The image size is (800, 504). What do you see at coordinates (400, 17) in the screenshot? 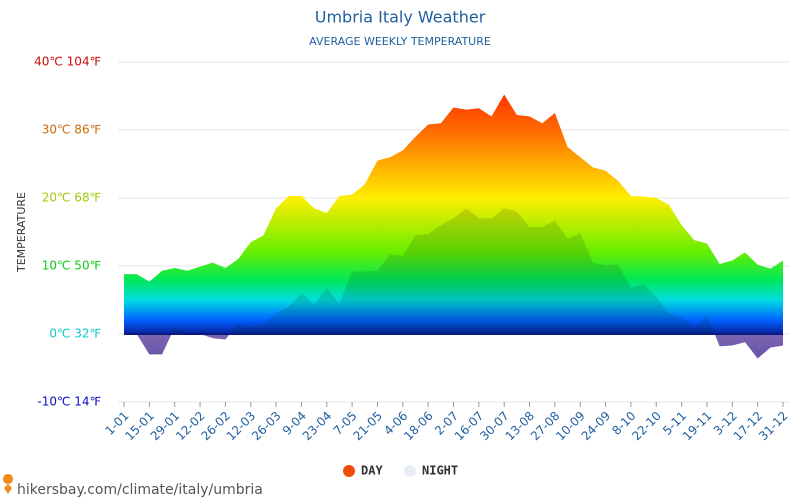
I see `chart-title: Umbria Italy Weather` at bounding box center [400, 17].